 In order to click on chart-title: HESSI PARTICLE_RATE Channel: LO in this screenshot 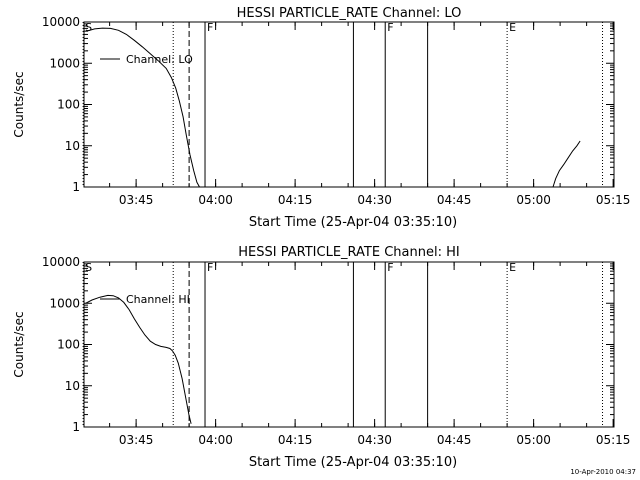, I will do `click(349, 13)`.